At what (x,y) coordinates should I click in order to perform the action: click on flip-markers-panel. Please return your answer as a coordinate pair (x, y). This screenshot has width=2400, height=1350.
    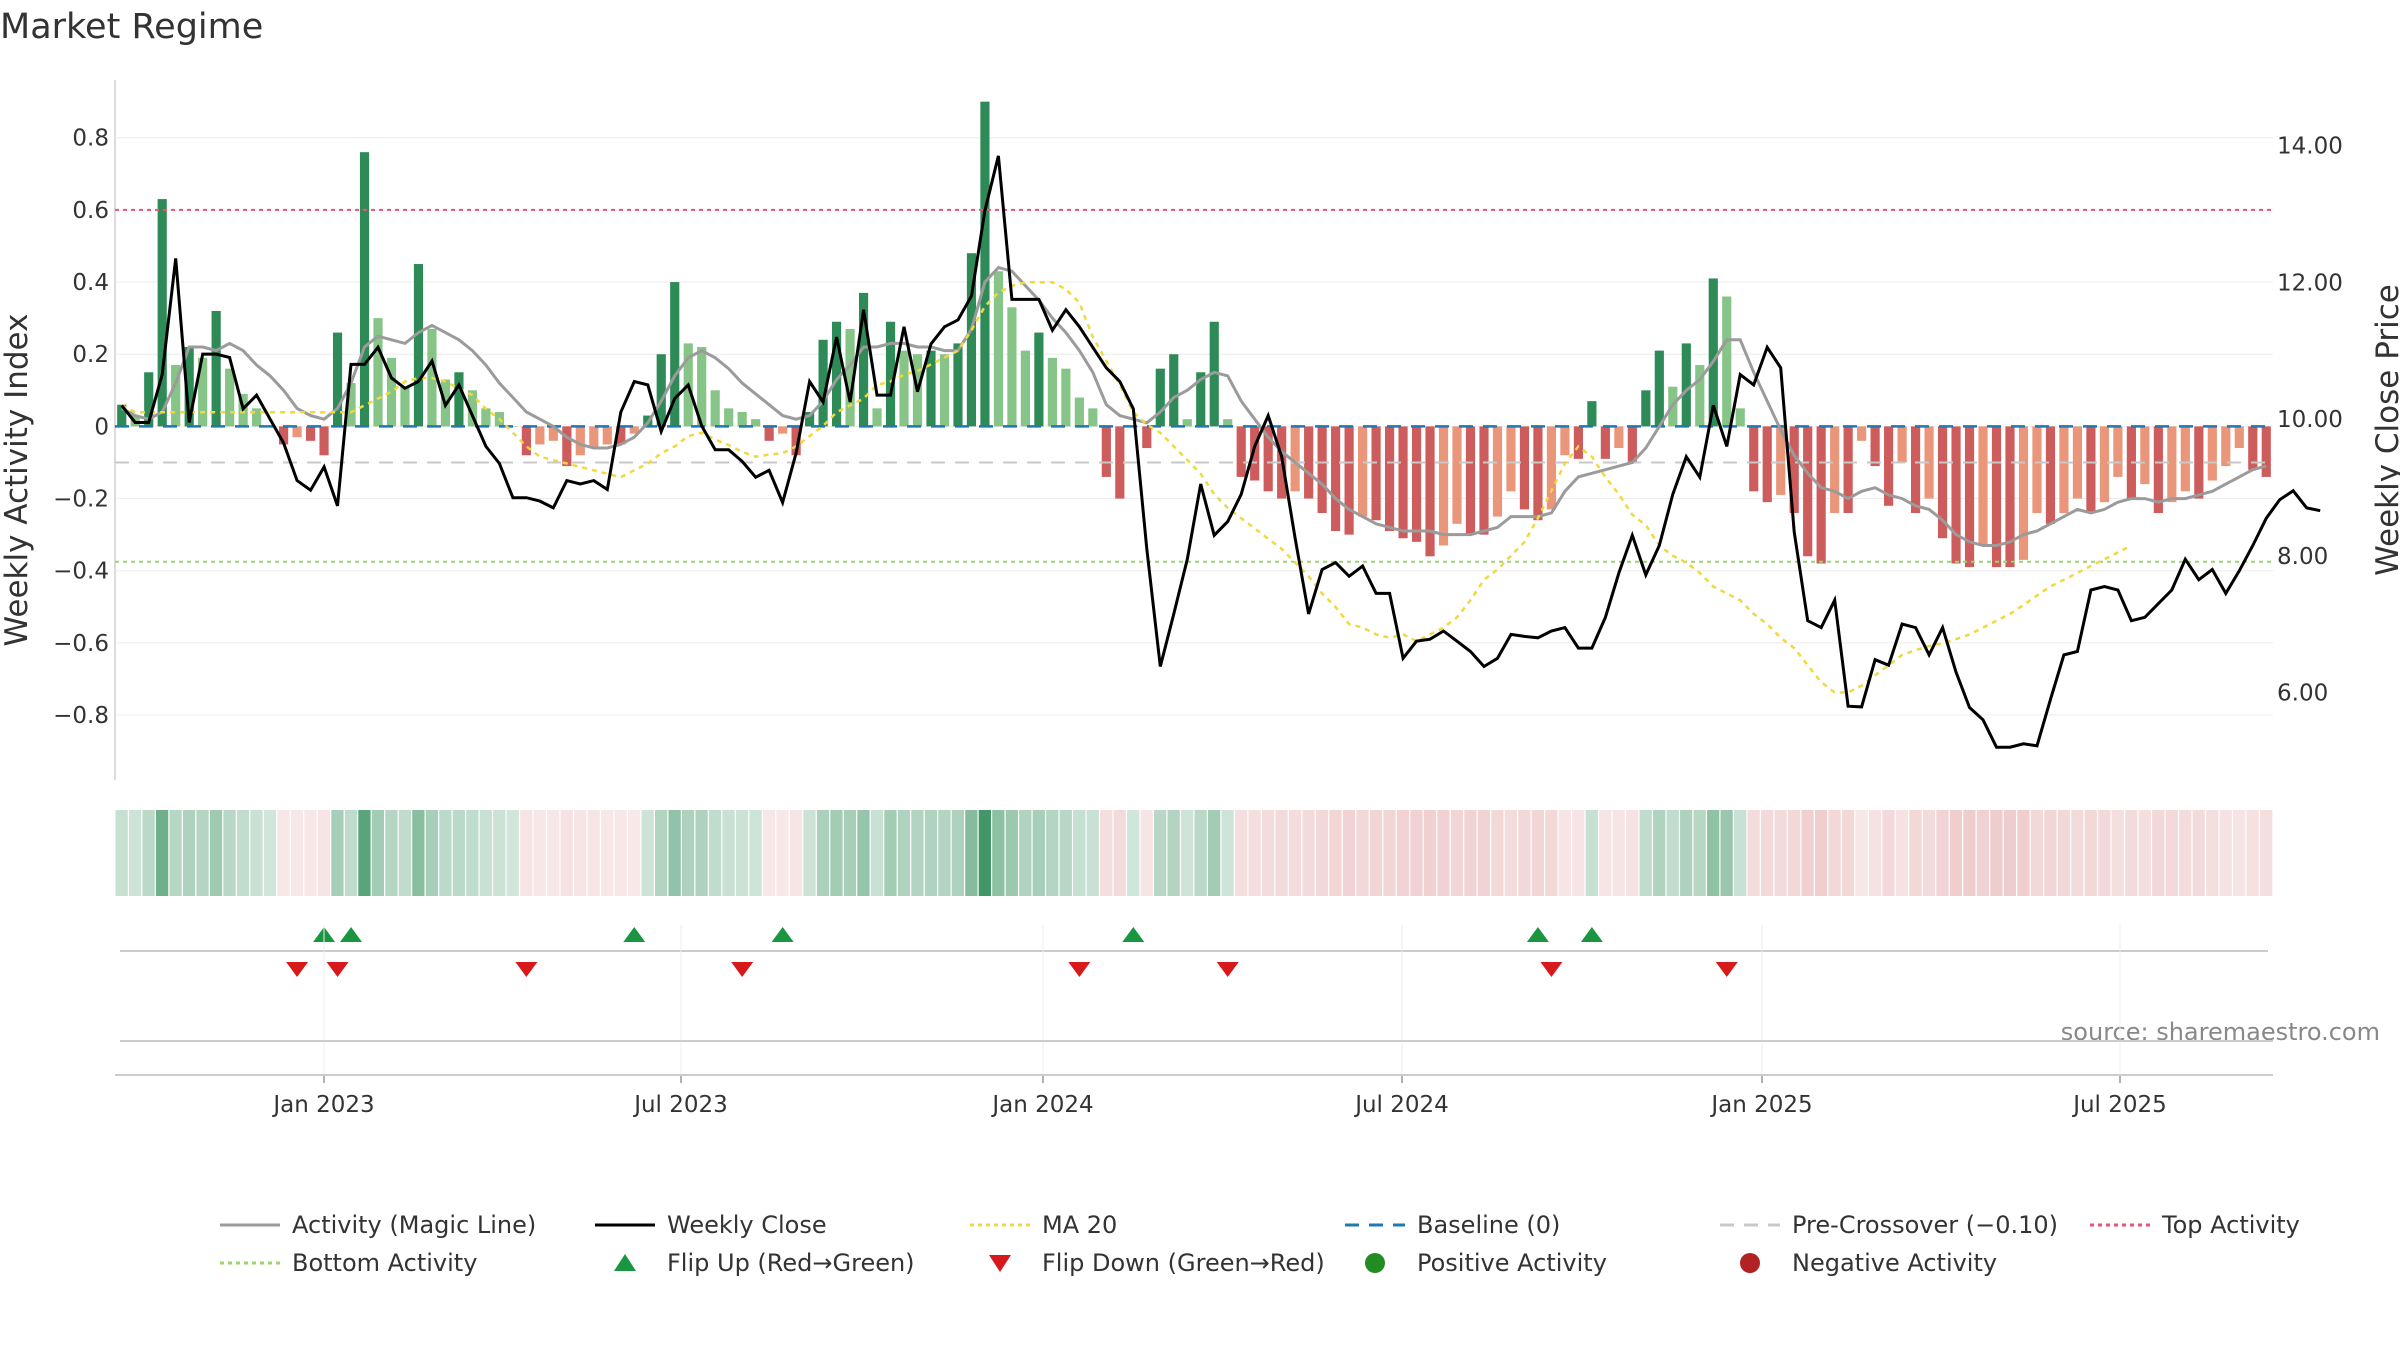
    Looking at the image, I should click on (1194, 952).